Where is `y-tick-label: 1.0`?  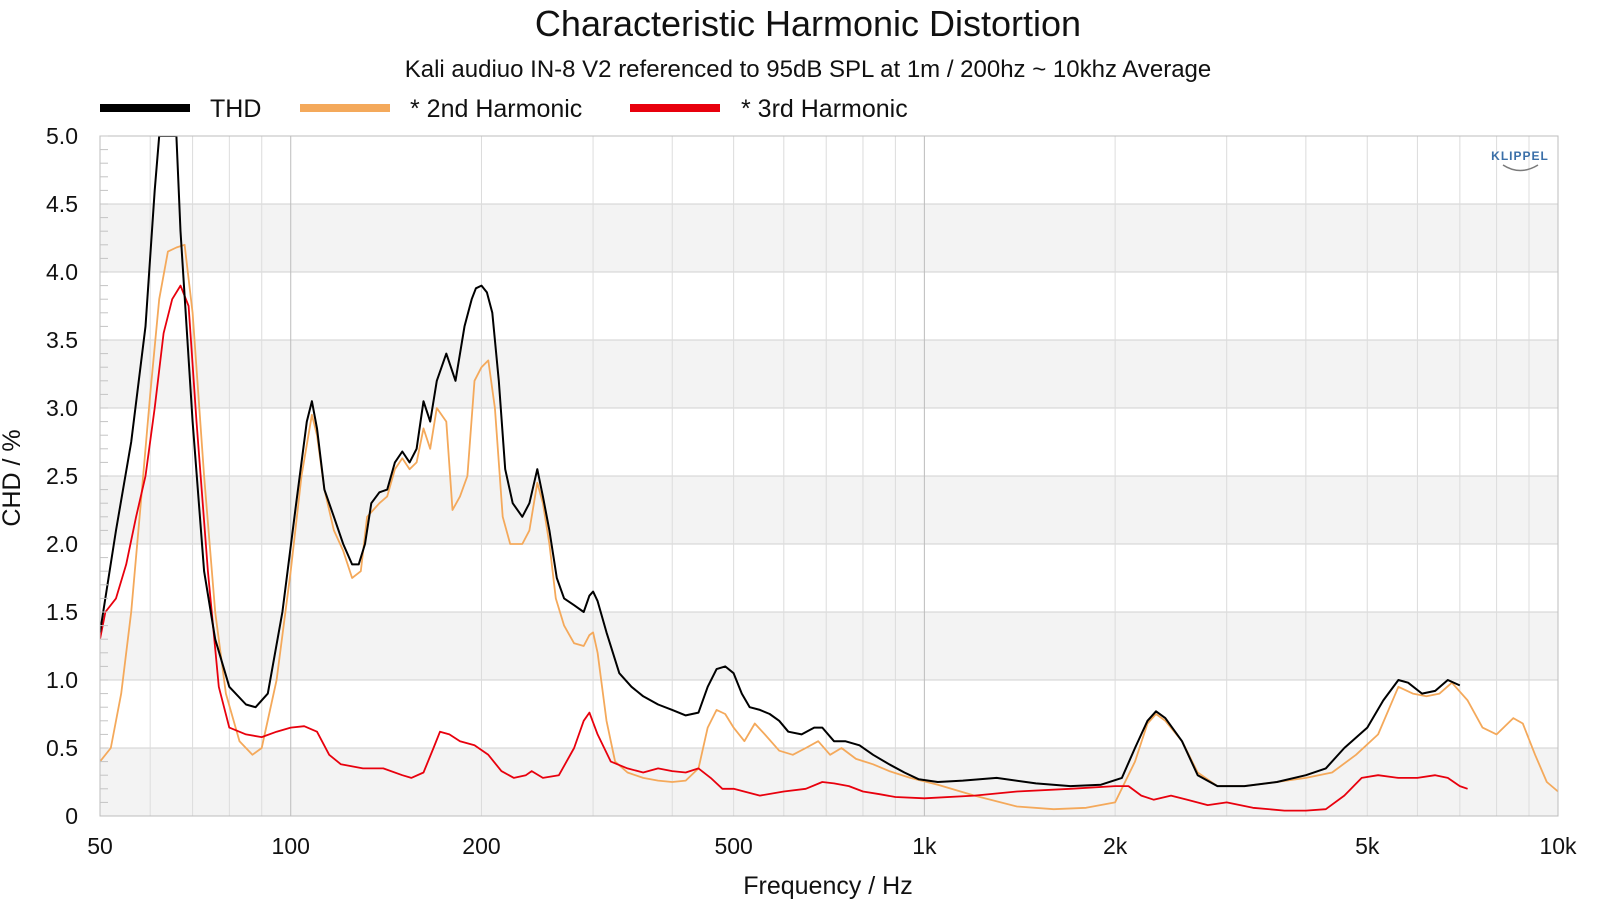
y-tick-label: 1.0 is located at coordinates (62, 680).